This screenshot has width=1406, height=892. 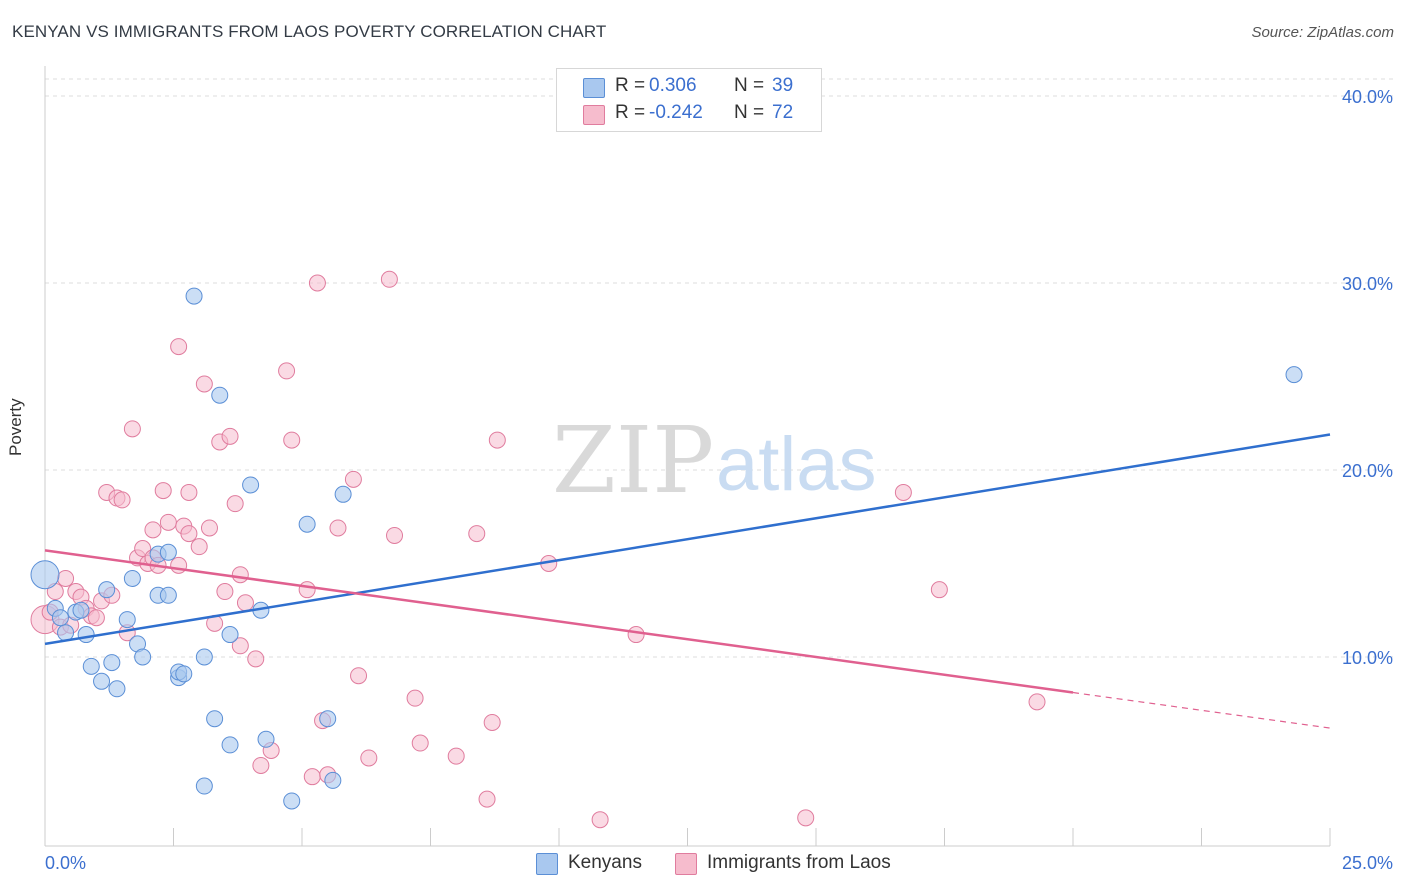 What do you see at coordinates (799, 862) in the screenshot?
I see `legend-label-laos: Immigrants from Laos` at bounding box center [799, 862].